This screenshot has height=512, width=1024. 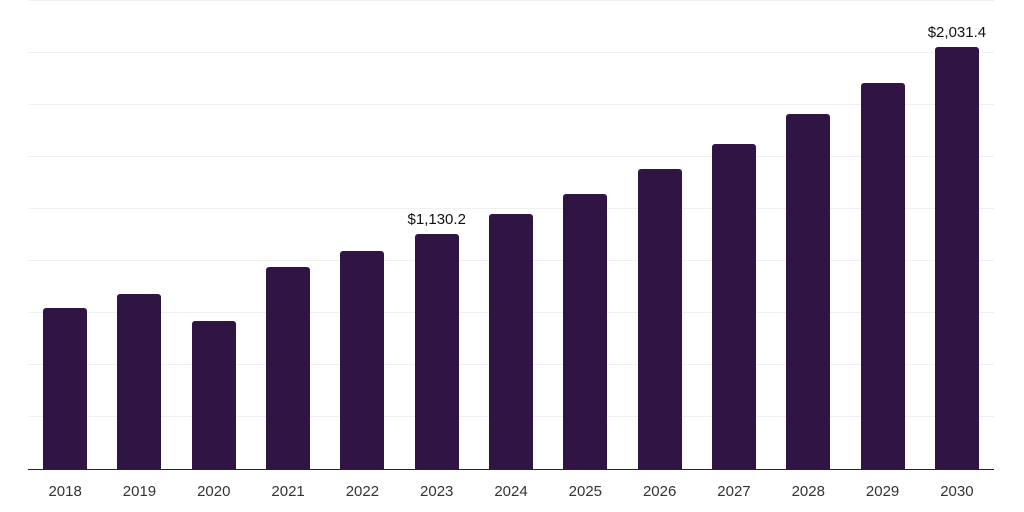 I want to click on bar-2028, so click(x=808, y=291).